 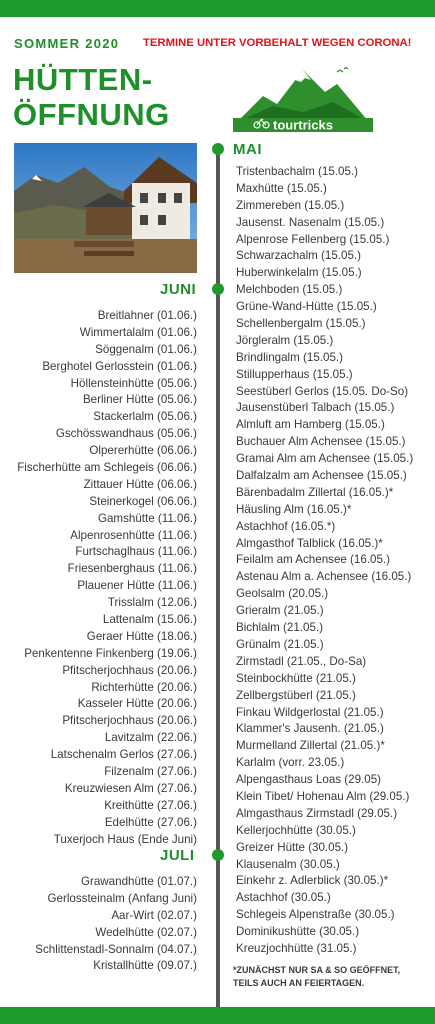 I want to click on mai-list-item: Einkehr z. Adlerblick (30.05.)*, so click(x=312, y=881).